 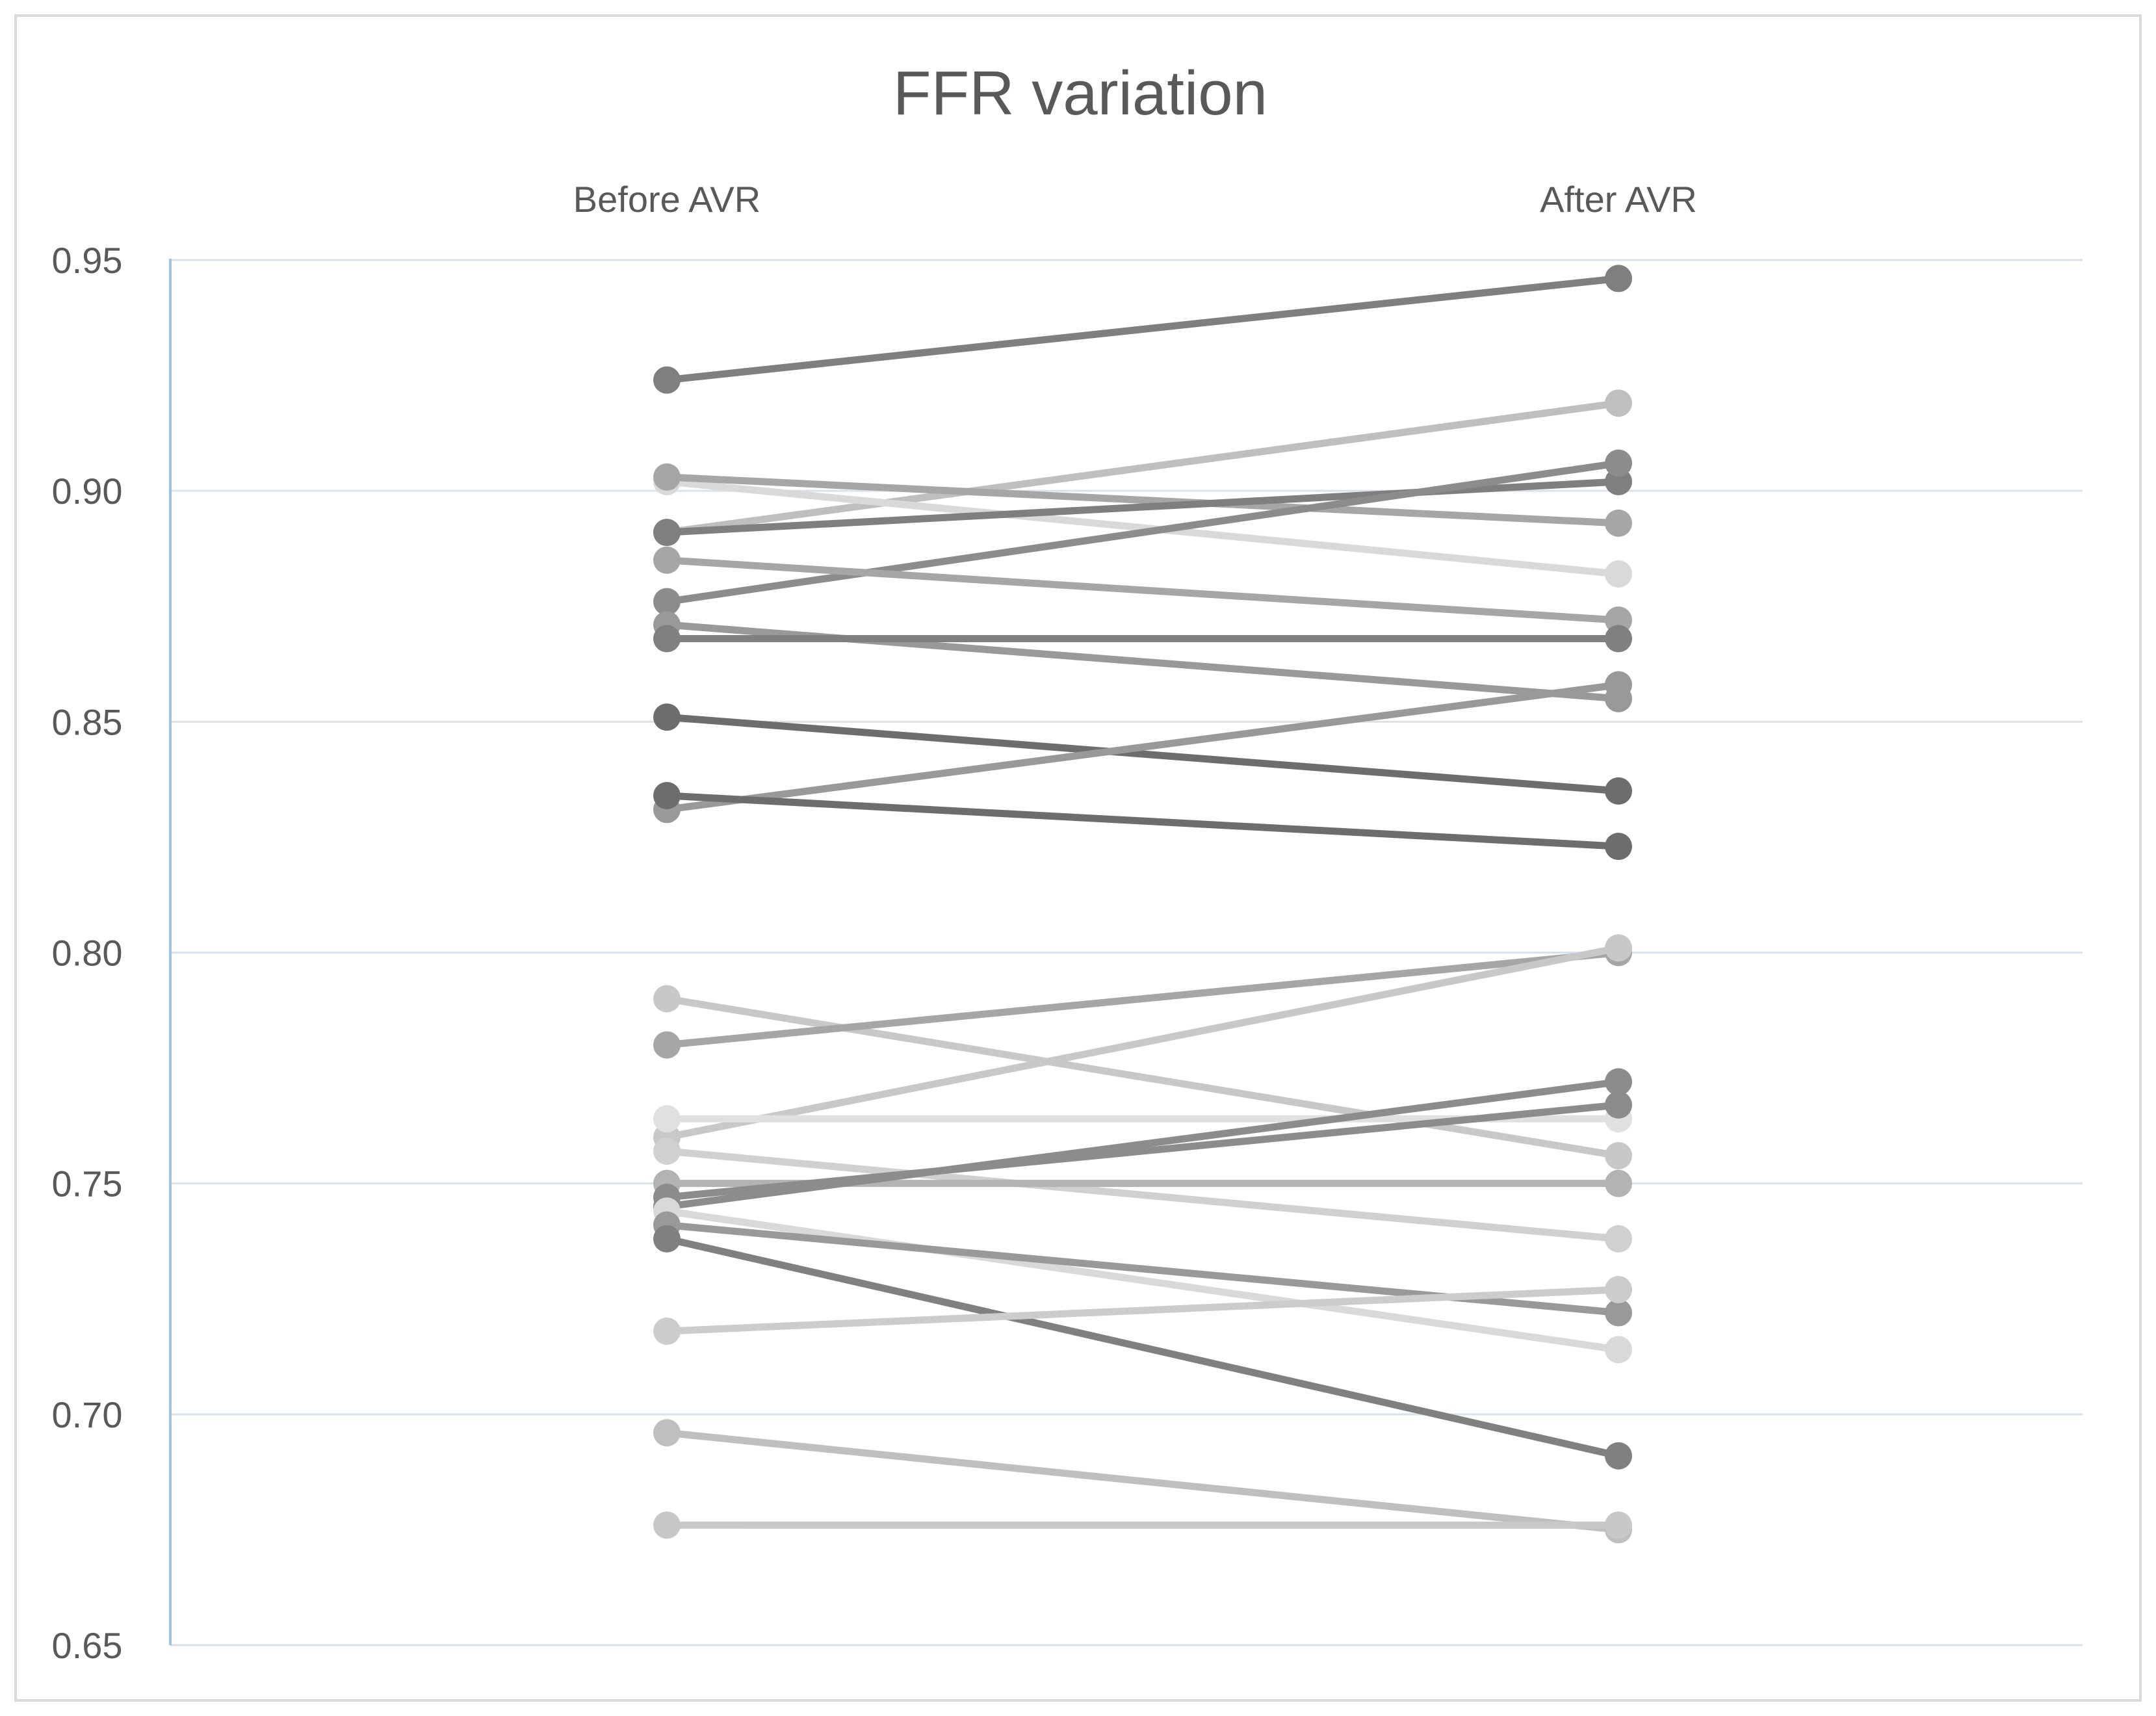 I want to click on category-label: Before AVR, so click(x=666, y=200).